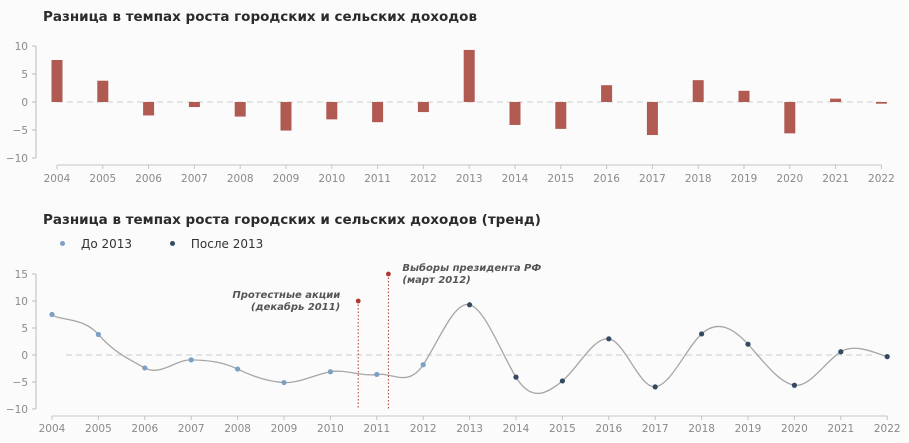 The image size is (909, 443). Describe the element at coordinates (295, 307) in the screenshot. I see `annotation-label: (декабрь 2011)` at that location.